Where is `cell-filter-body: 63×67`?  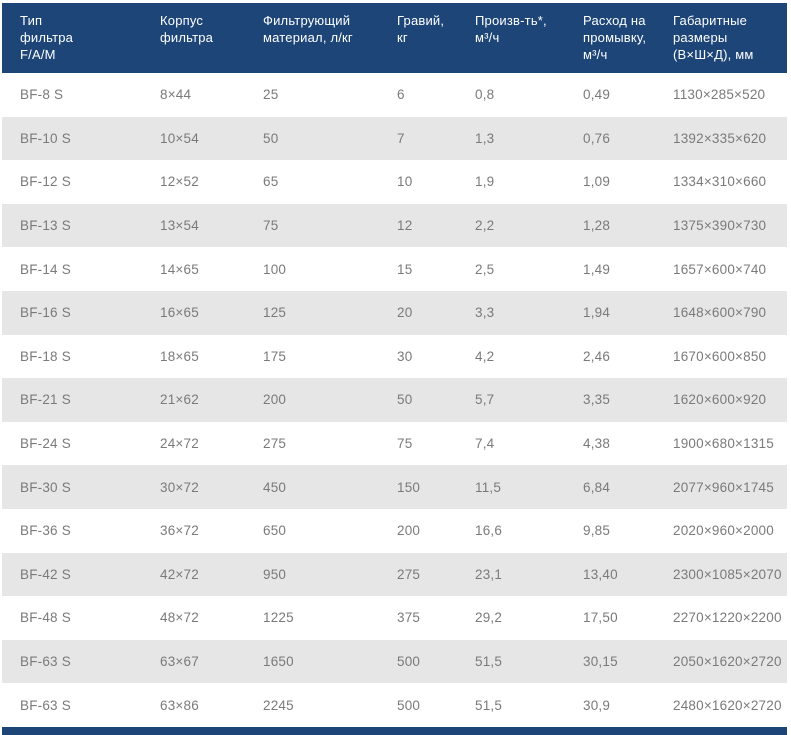
cell-filter-body: 63×67 is located at coordinates (179, 662).